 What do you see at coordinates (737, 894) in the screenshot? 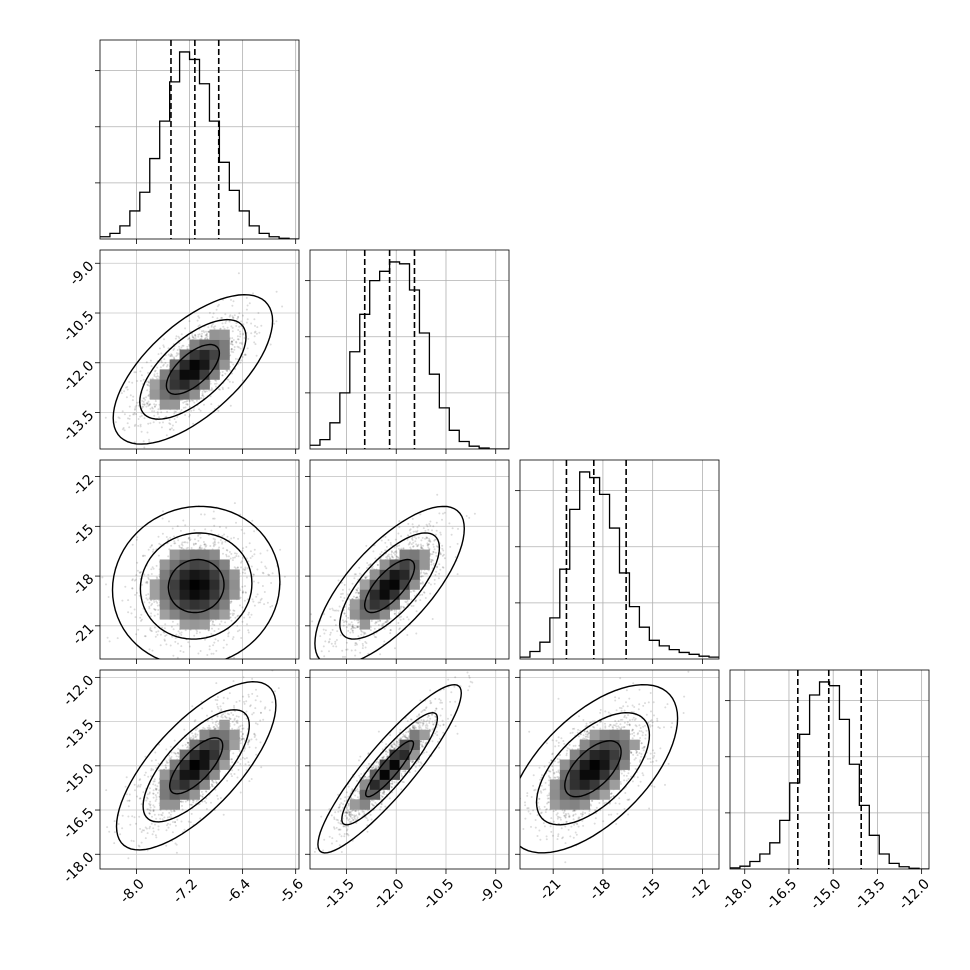
I see `x-tick-label: -18.0` at bounding box center [737, 894].